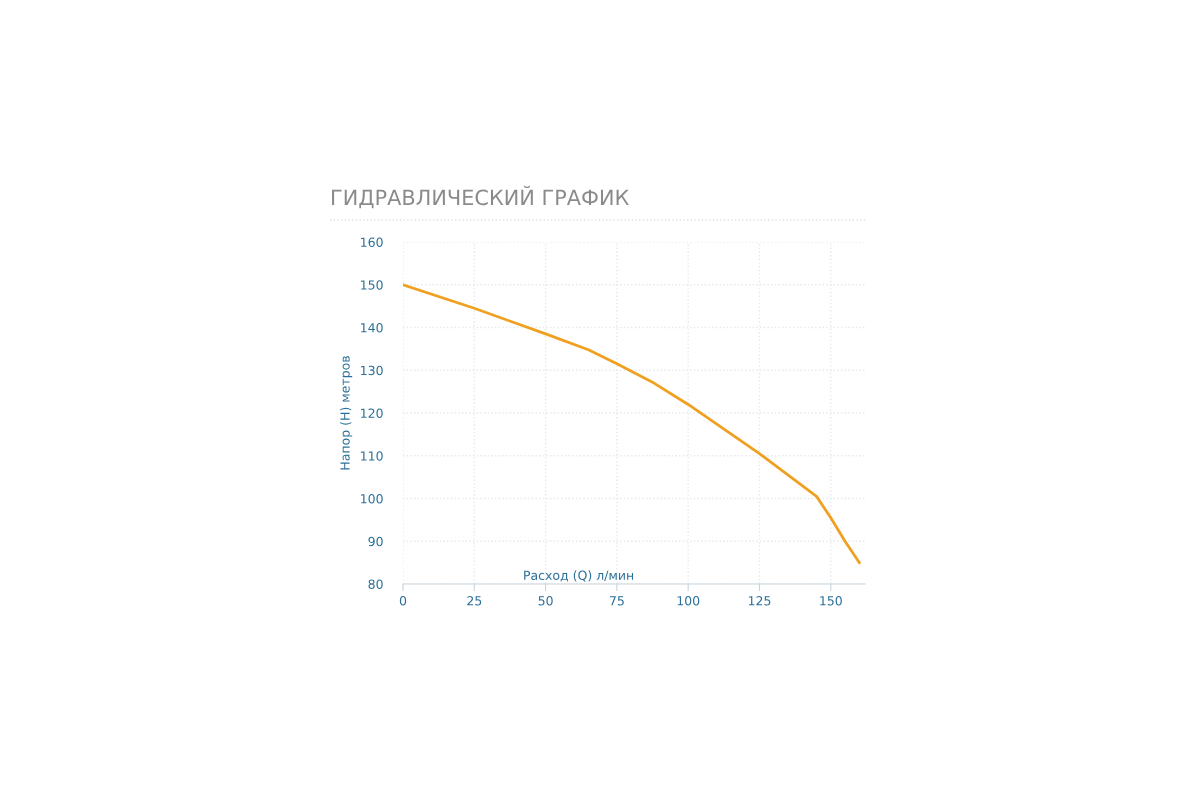 The width and height of the screenshot is (1200, 800). Describe the element at coordinates (375, 541) in the screenshot. I see `y-tick-label: 90` at that location.